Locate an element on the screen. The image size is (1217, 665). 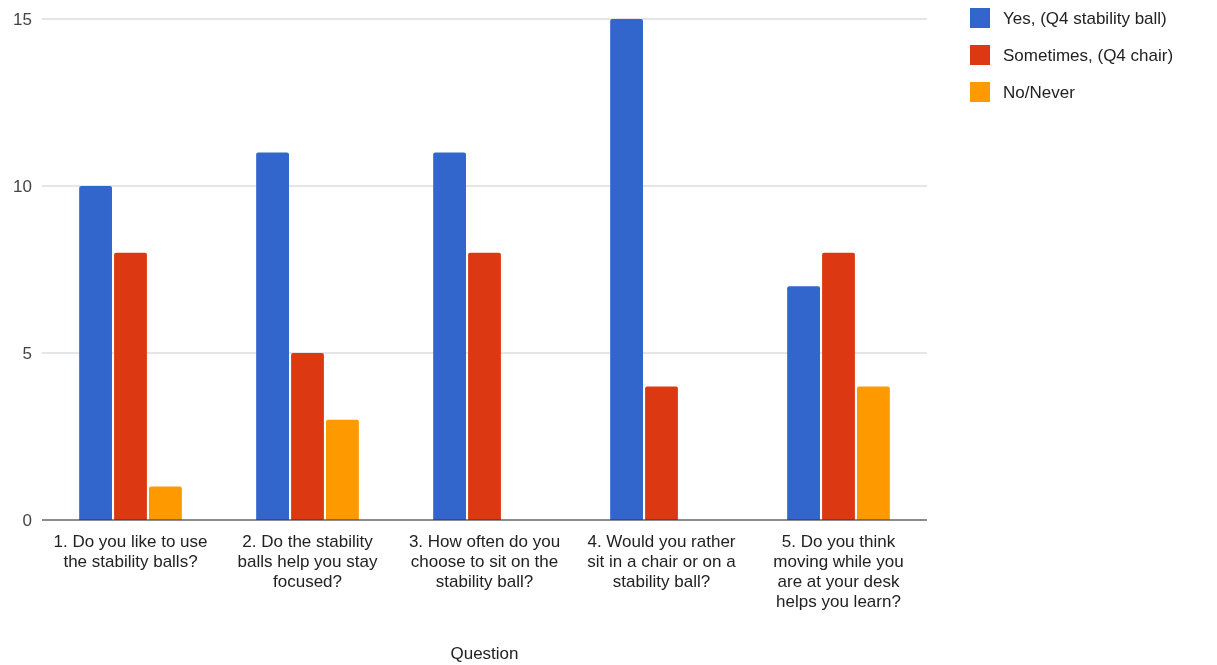
legend-label: Sometimes, (Q4 chair) is located at coordinates (1088, 55).